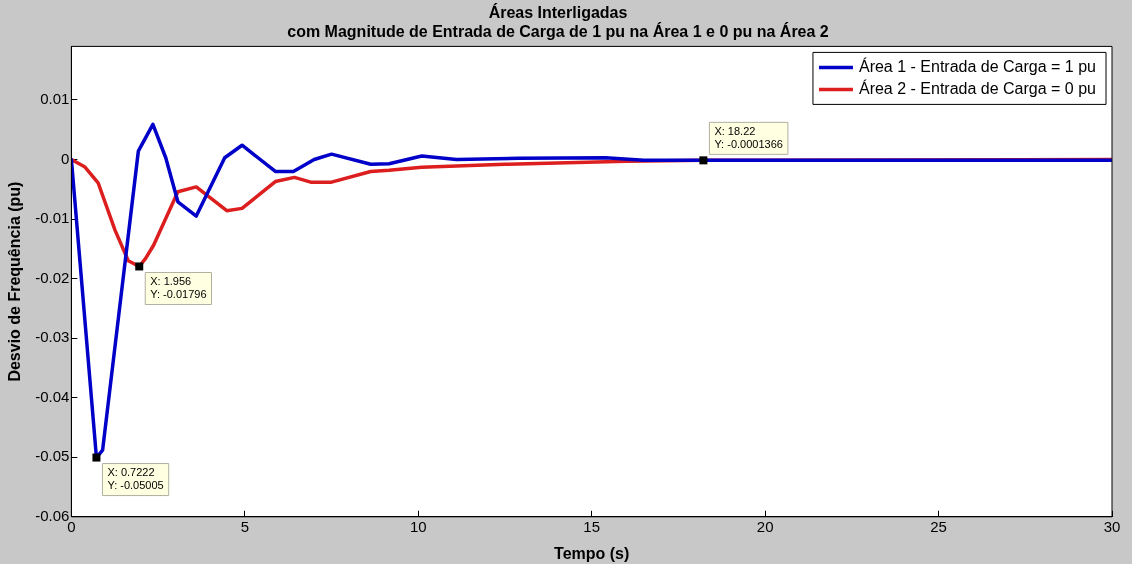 This screenshot has width=1132, height=564. Describe the element at coordinates (592, 553) in the screenshot. I see `x-axis-title: Tempo (s)` at that location.